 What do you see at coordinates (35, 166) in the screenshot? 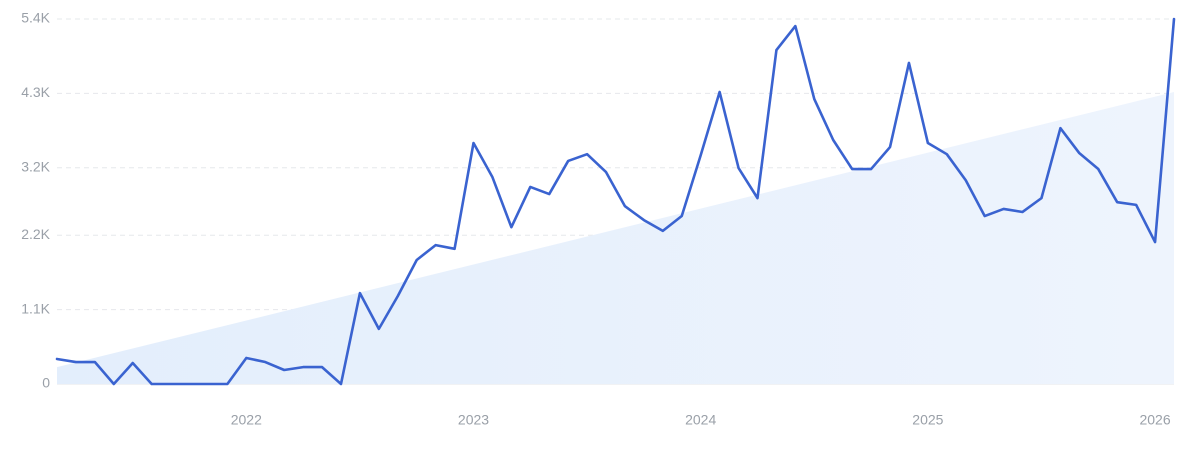
I see `y-tick-label: 3.2K` at bounding box center [35, 166].